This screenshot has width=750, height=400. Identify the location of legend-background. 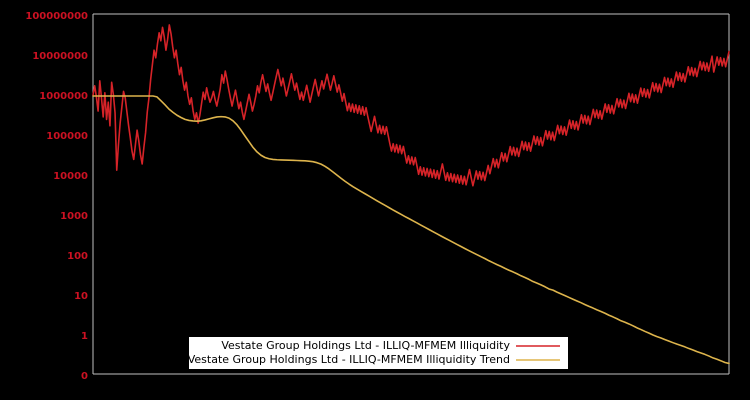
(378, 353).